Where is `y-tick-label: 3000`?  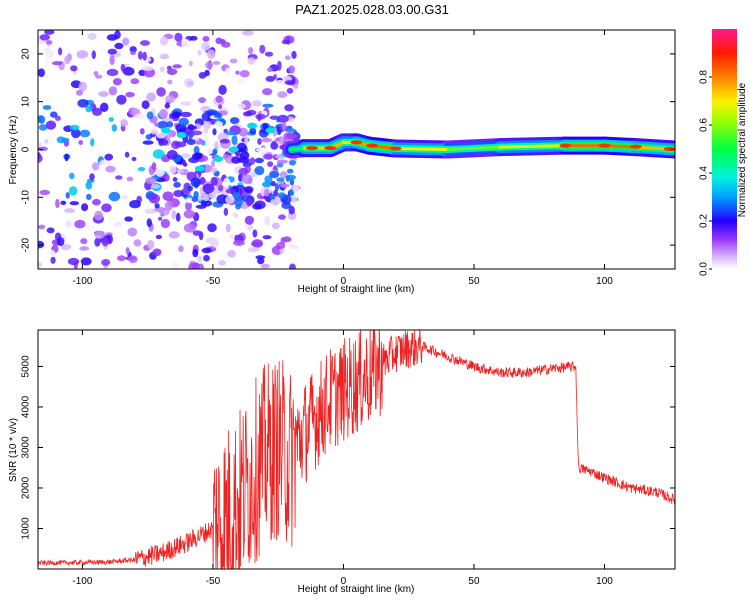 y-tick-label: 3000 is located at coordinates (26, 447).